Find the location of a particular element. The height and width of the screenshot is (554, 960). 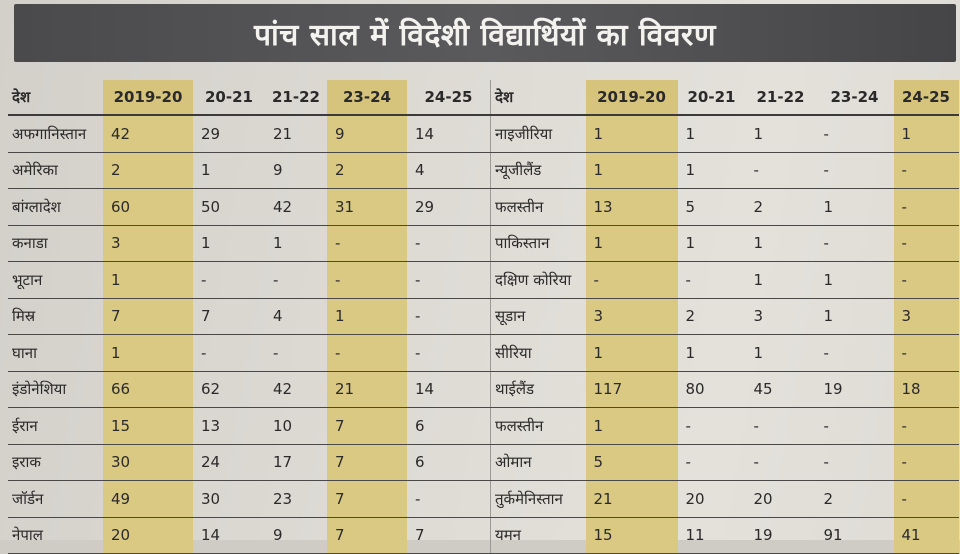

table-row: ईरान 15 13 10 7 6 is located at coordinates (249, 426).